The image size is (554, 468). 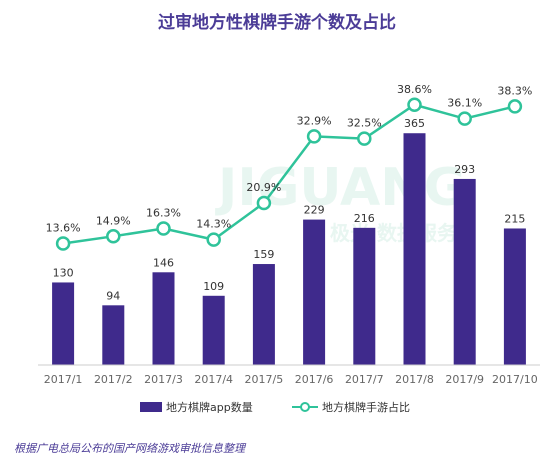 What do you see at coordinates (414, 105) in the screenshot?
I see `line-point-2017/8` at bounding box center [414, 105].